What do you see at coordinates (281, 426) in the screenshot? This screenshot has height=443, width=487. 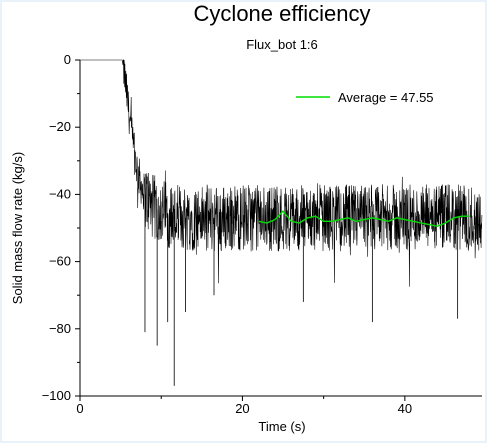 I see `x-axis-label: Time (s)` at bounding box center [281, 426].